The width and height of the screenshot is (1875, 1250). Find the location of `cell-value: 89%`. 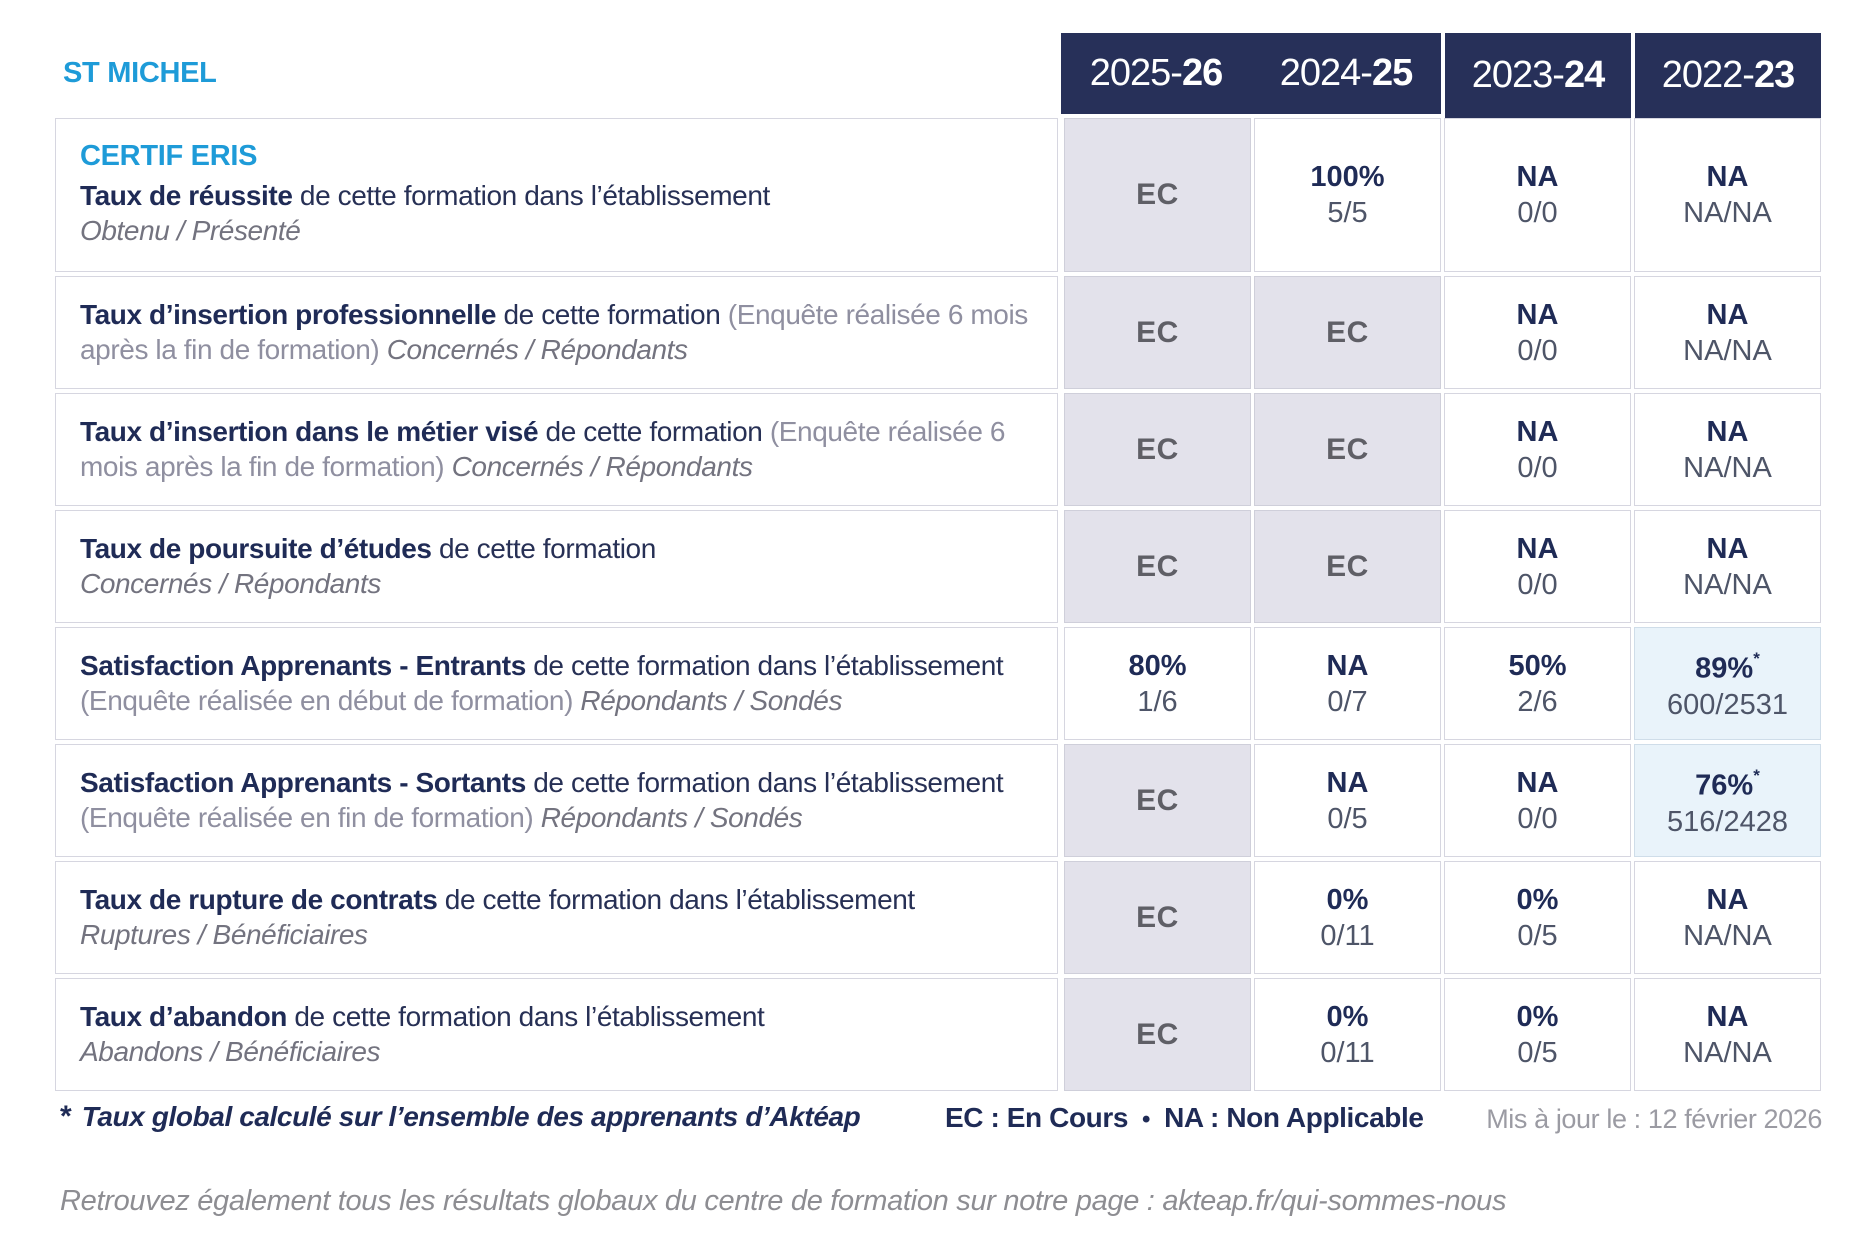

cell-value: 89% is located at coordinates (1724, 668).